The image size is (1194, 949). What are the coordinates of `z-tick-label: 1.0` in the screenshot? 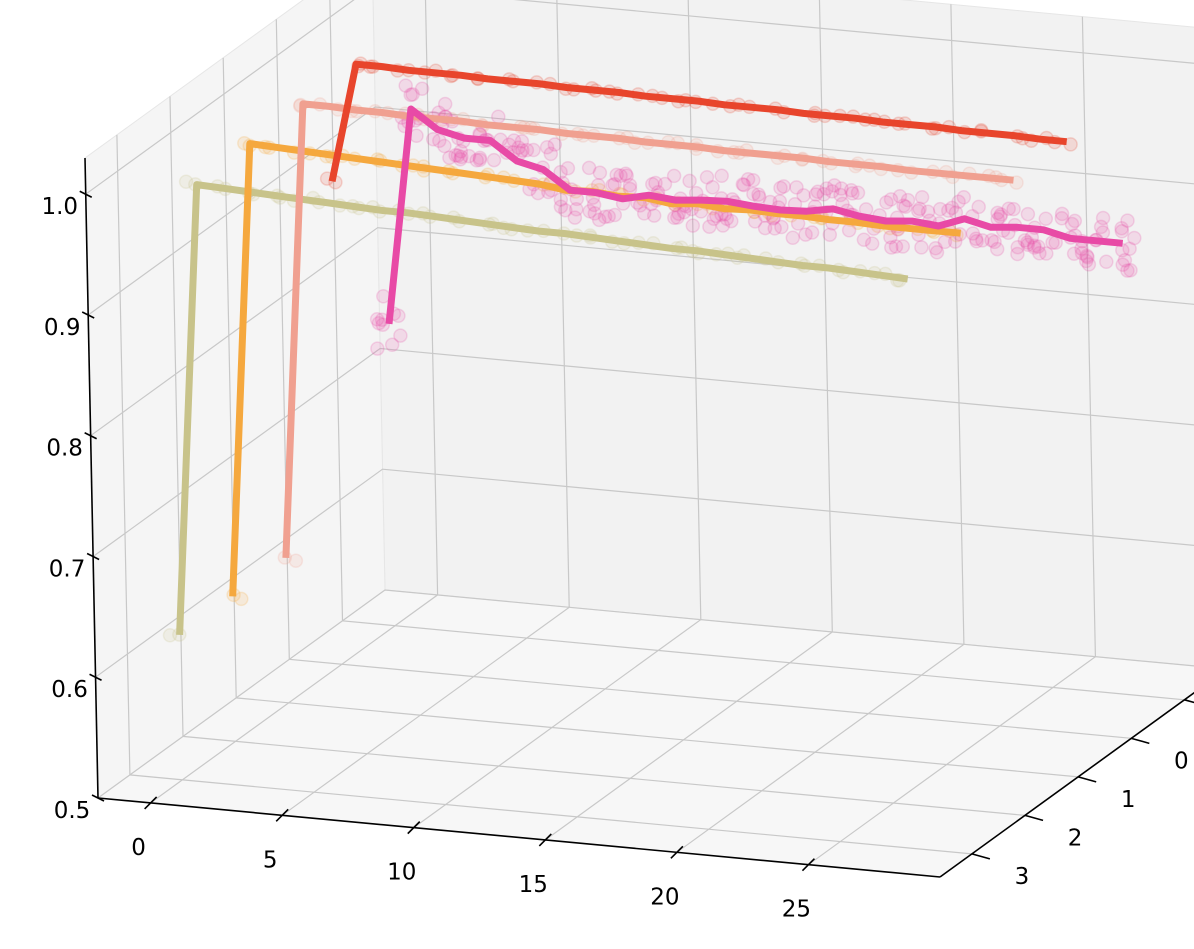 It's located at (59, 207).